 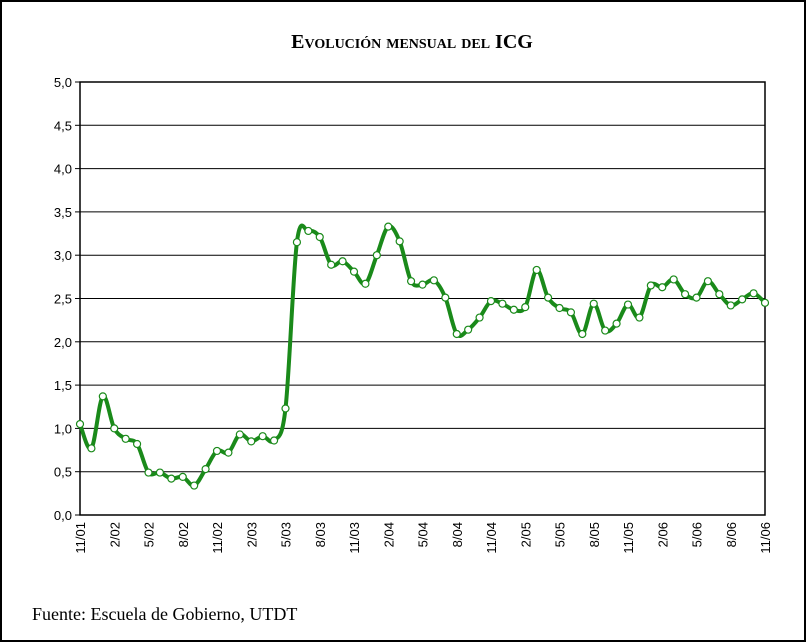 I want to click on y-tick-label: 5,0, so click(x=63, y=82).